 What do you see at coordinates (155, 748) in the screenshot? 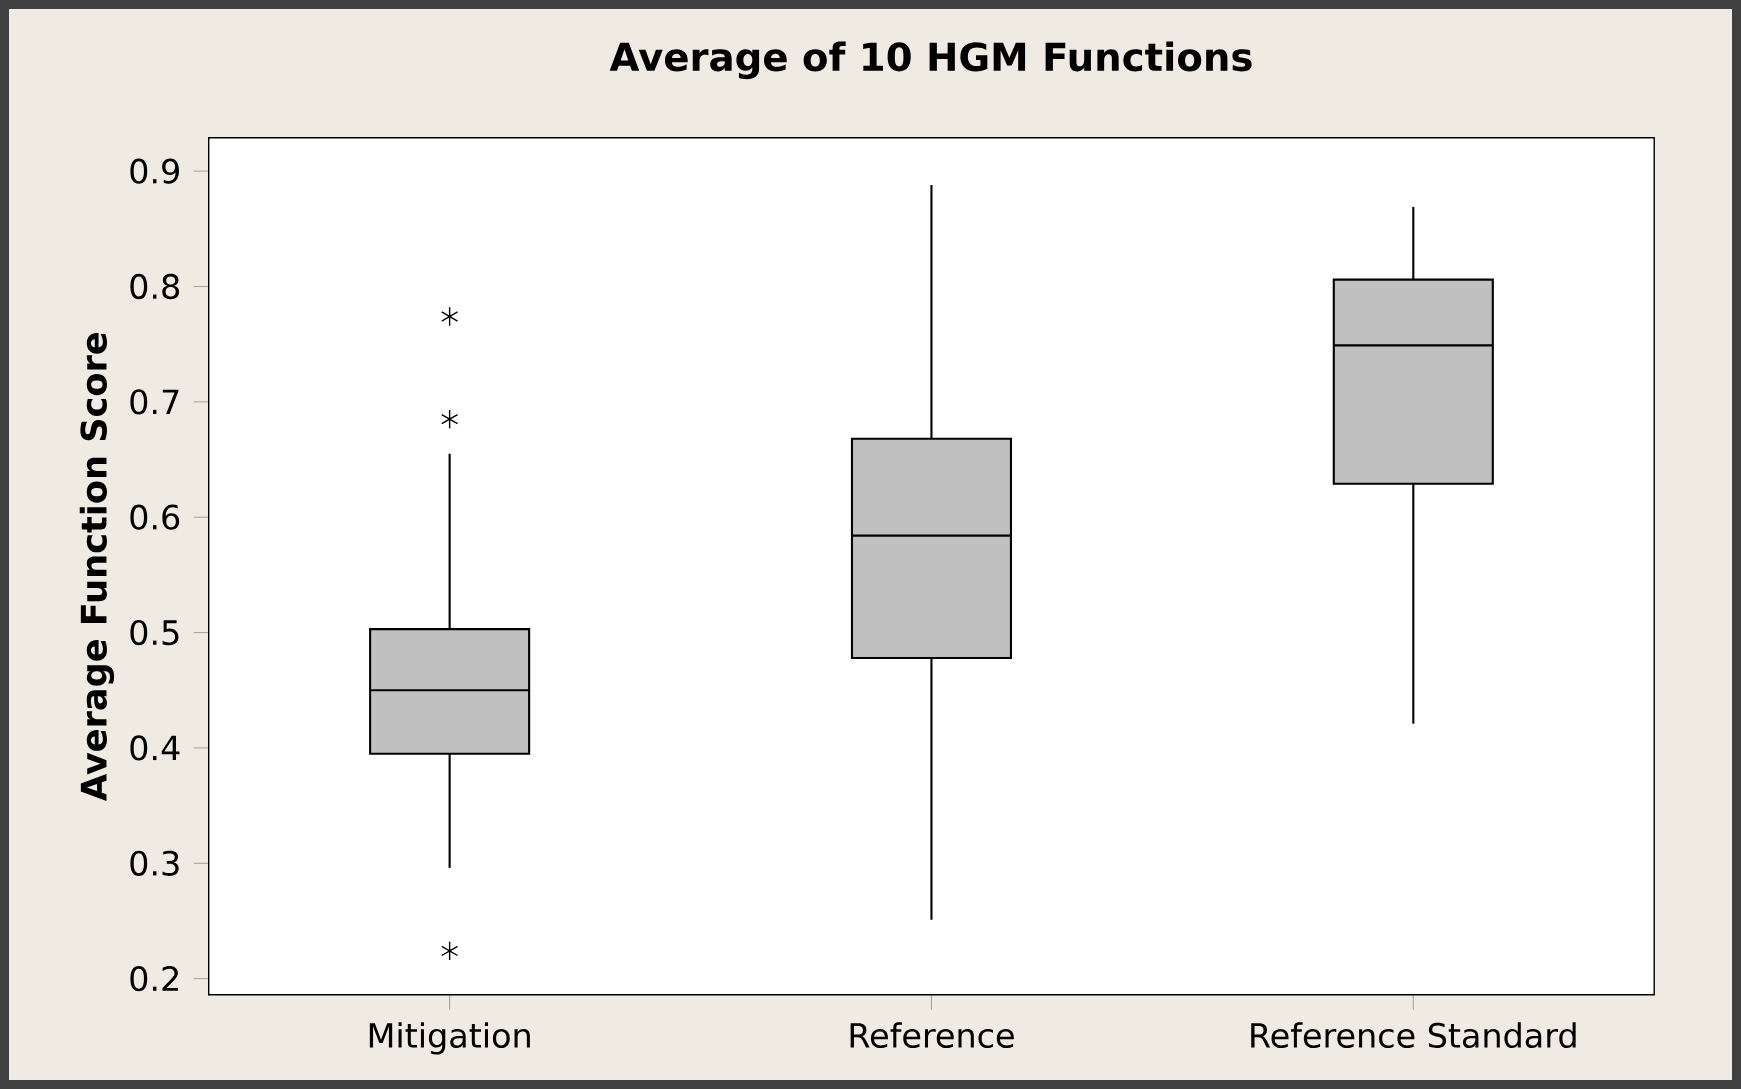
I see `y-tick-label: 0.4` at bounding box center [155, 748].